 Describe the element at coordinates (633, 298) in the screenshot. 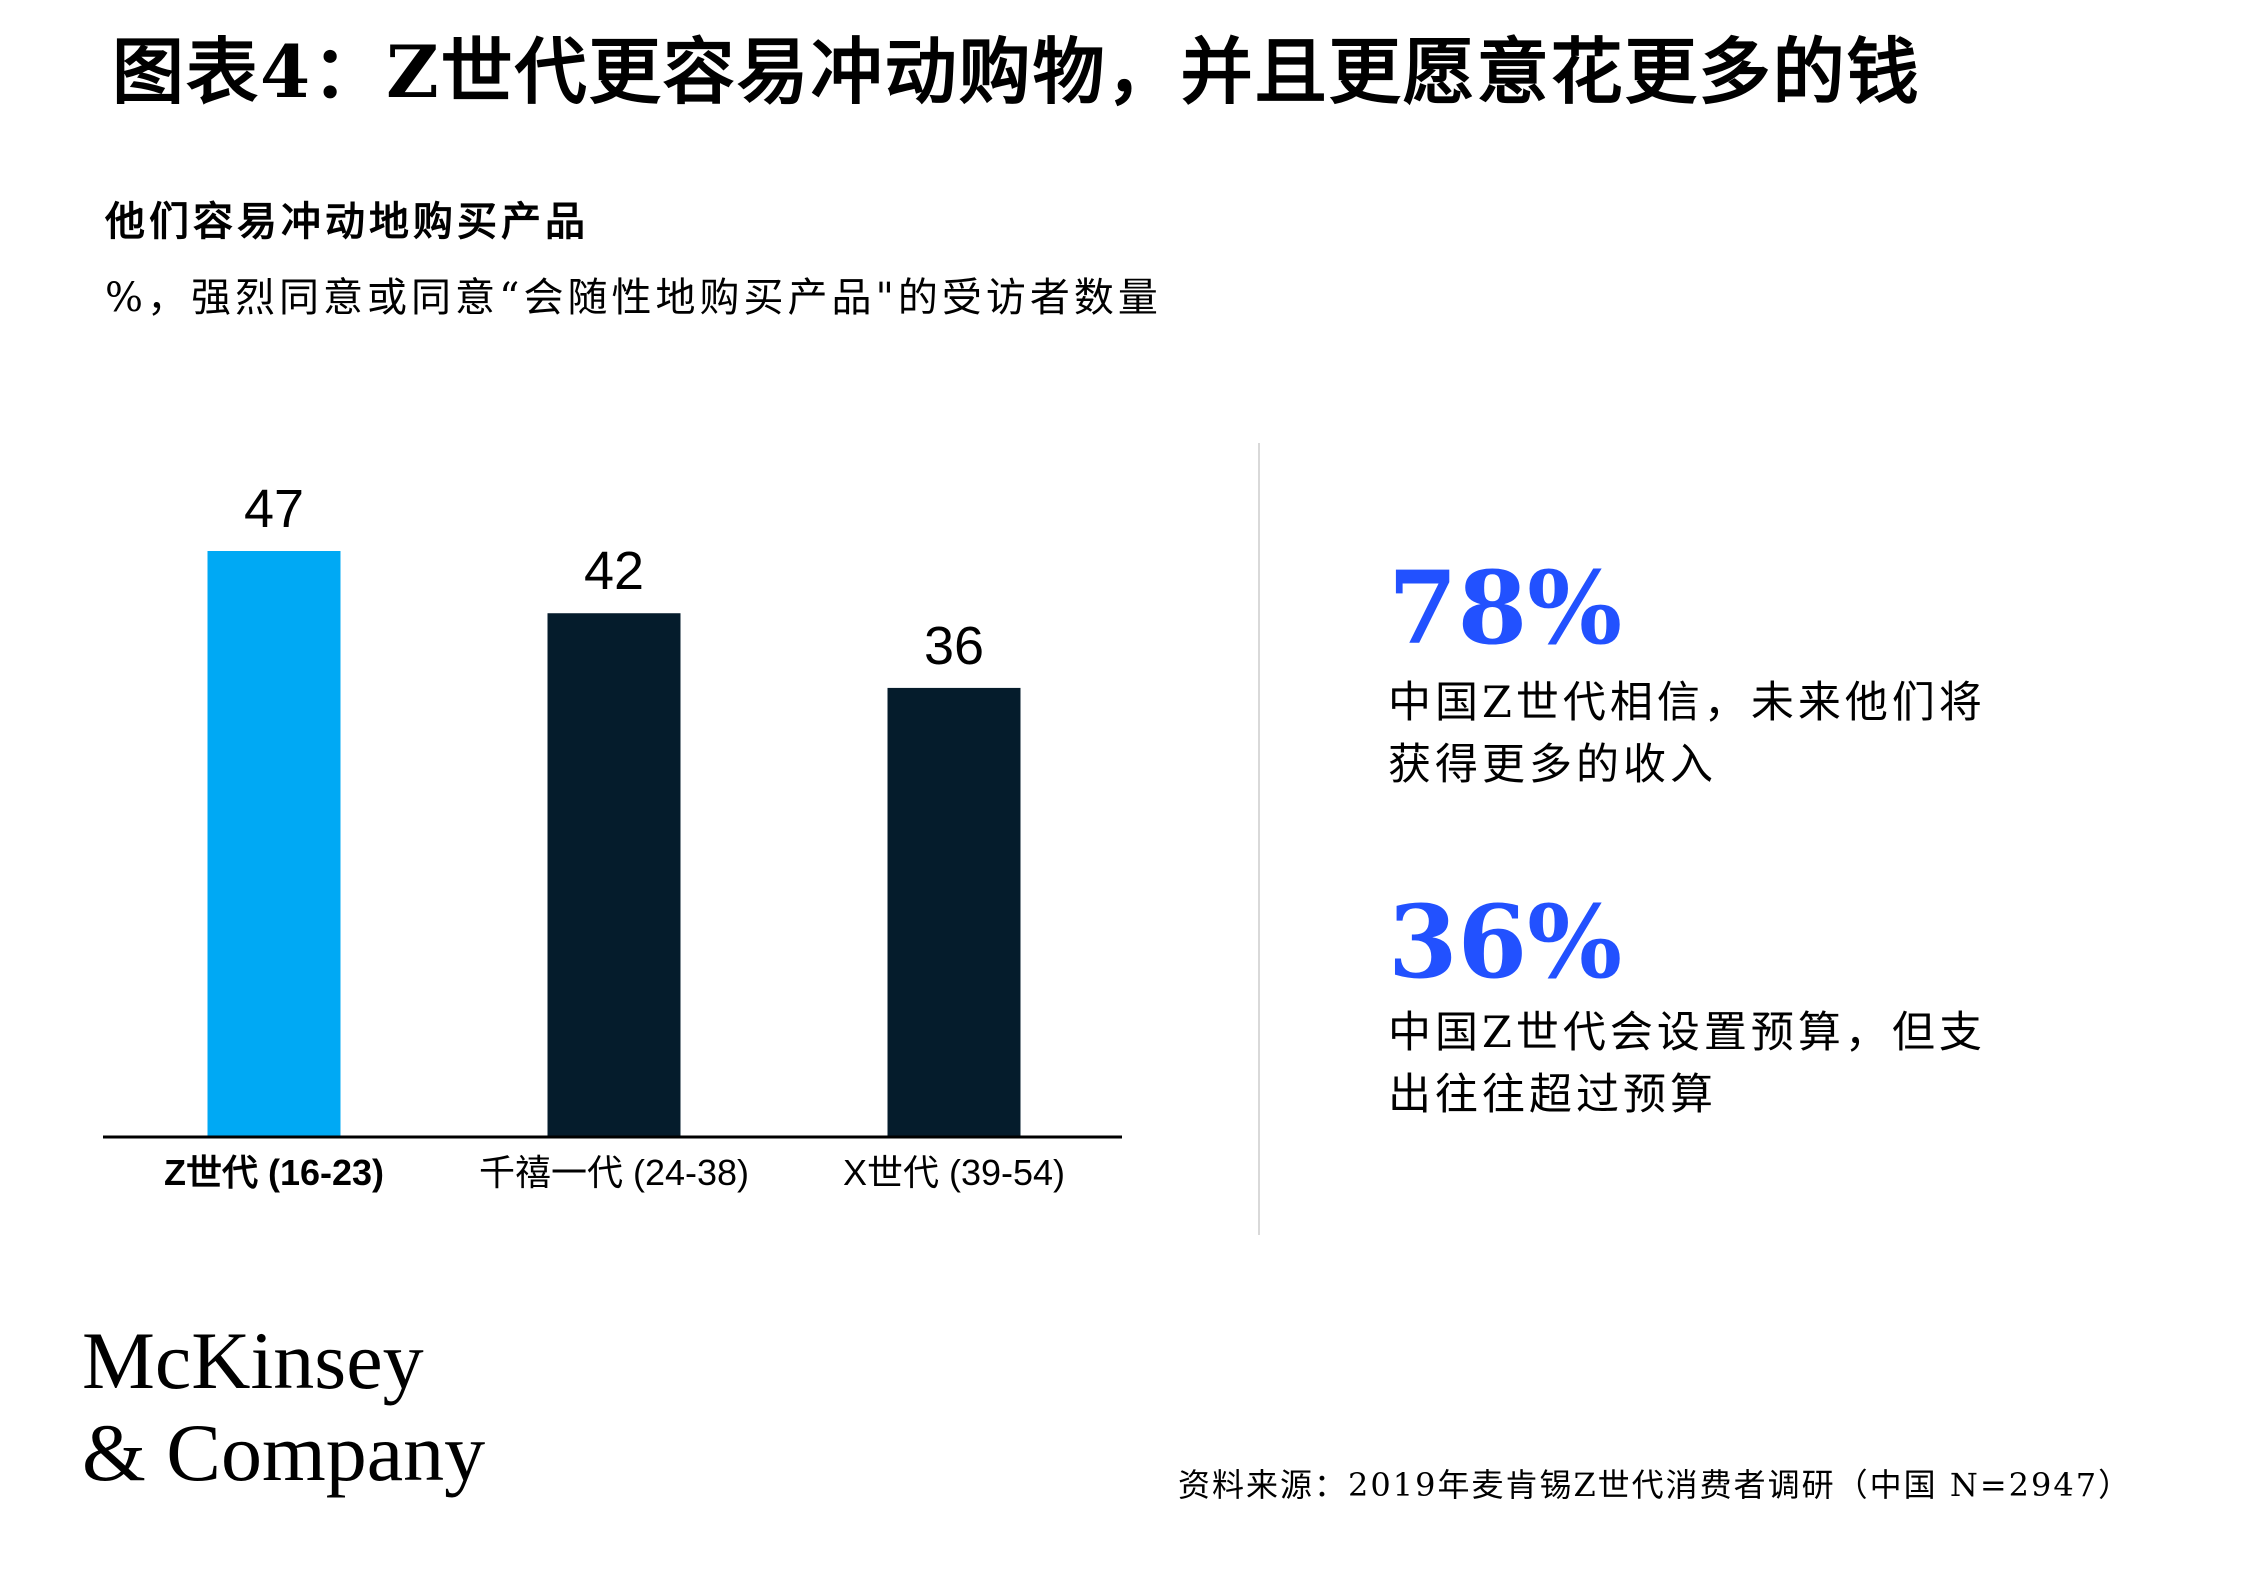

I see `unit-note: %，强烈同意或同意“会随性地购买产品"的受访者数量` at that location.